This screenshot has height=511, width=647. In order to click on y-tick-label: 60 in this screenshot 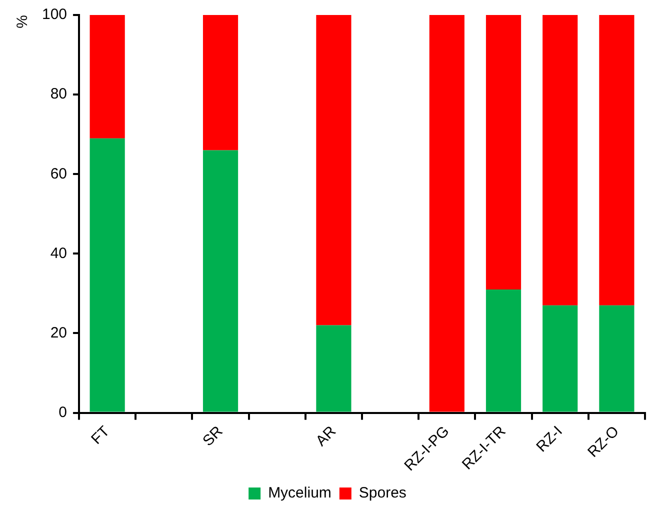, I will do `click(59, 173)`.